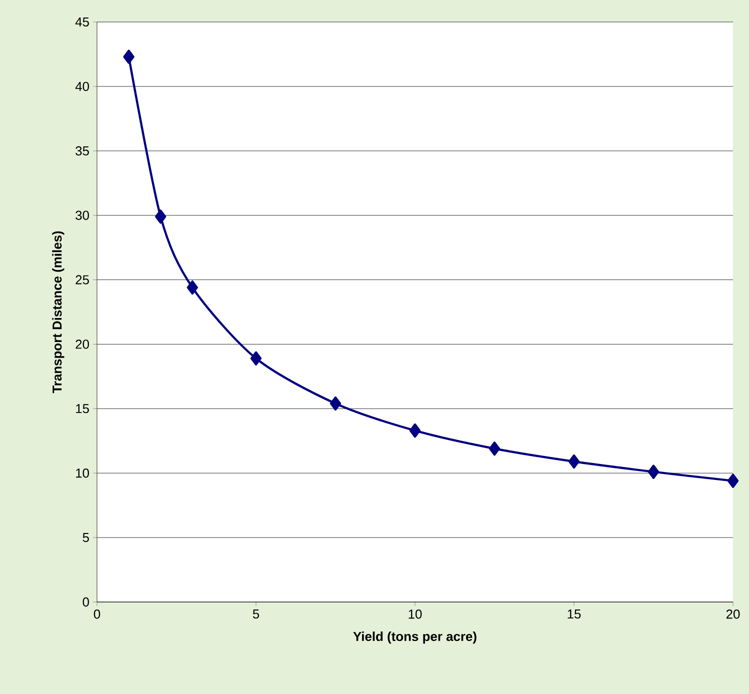 The image size is (749, 694). What do you see at coordinates (85, 537) in the screenshot?
I see `y-tick-label: 5` at bounding box center [85, 537].